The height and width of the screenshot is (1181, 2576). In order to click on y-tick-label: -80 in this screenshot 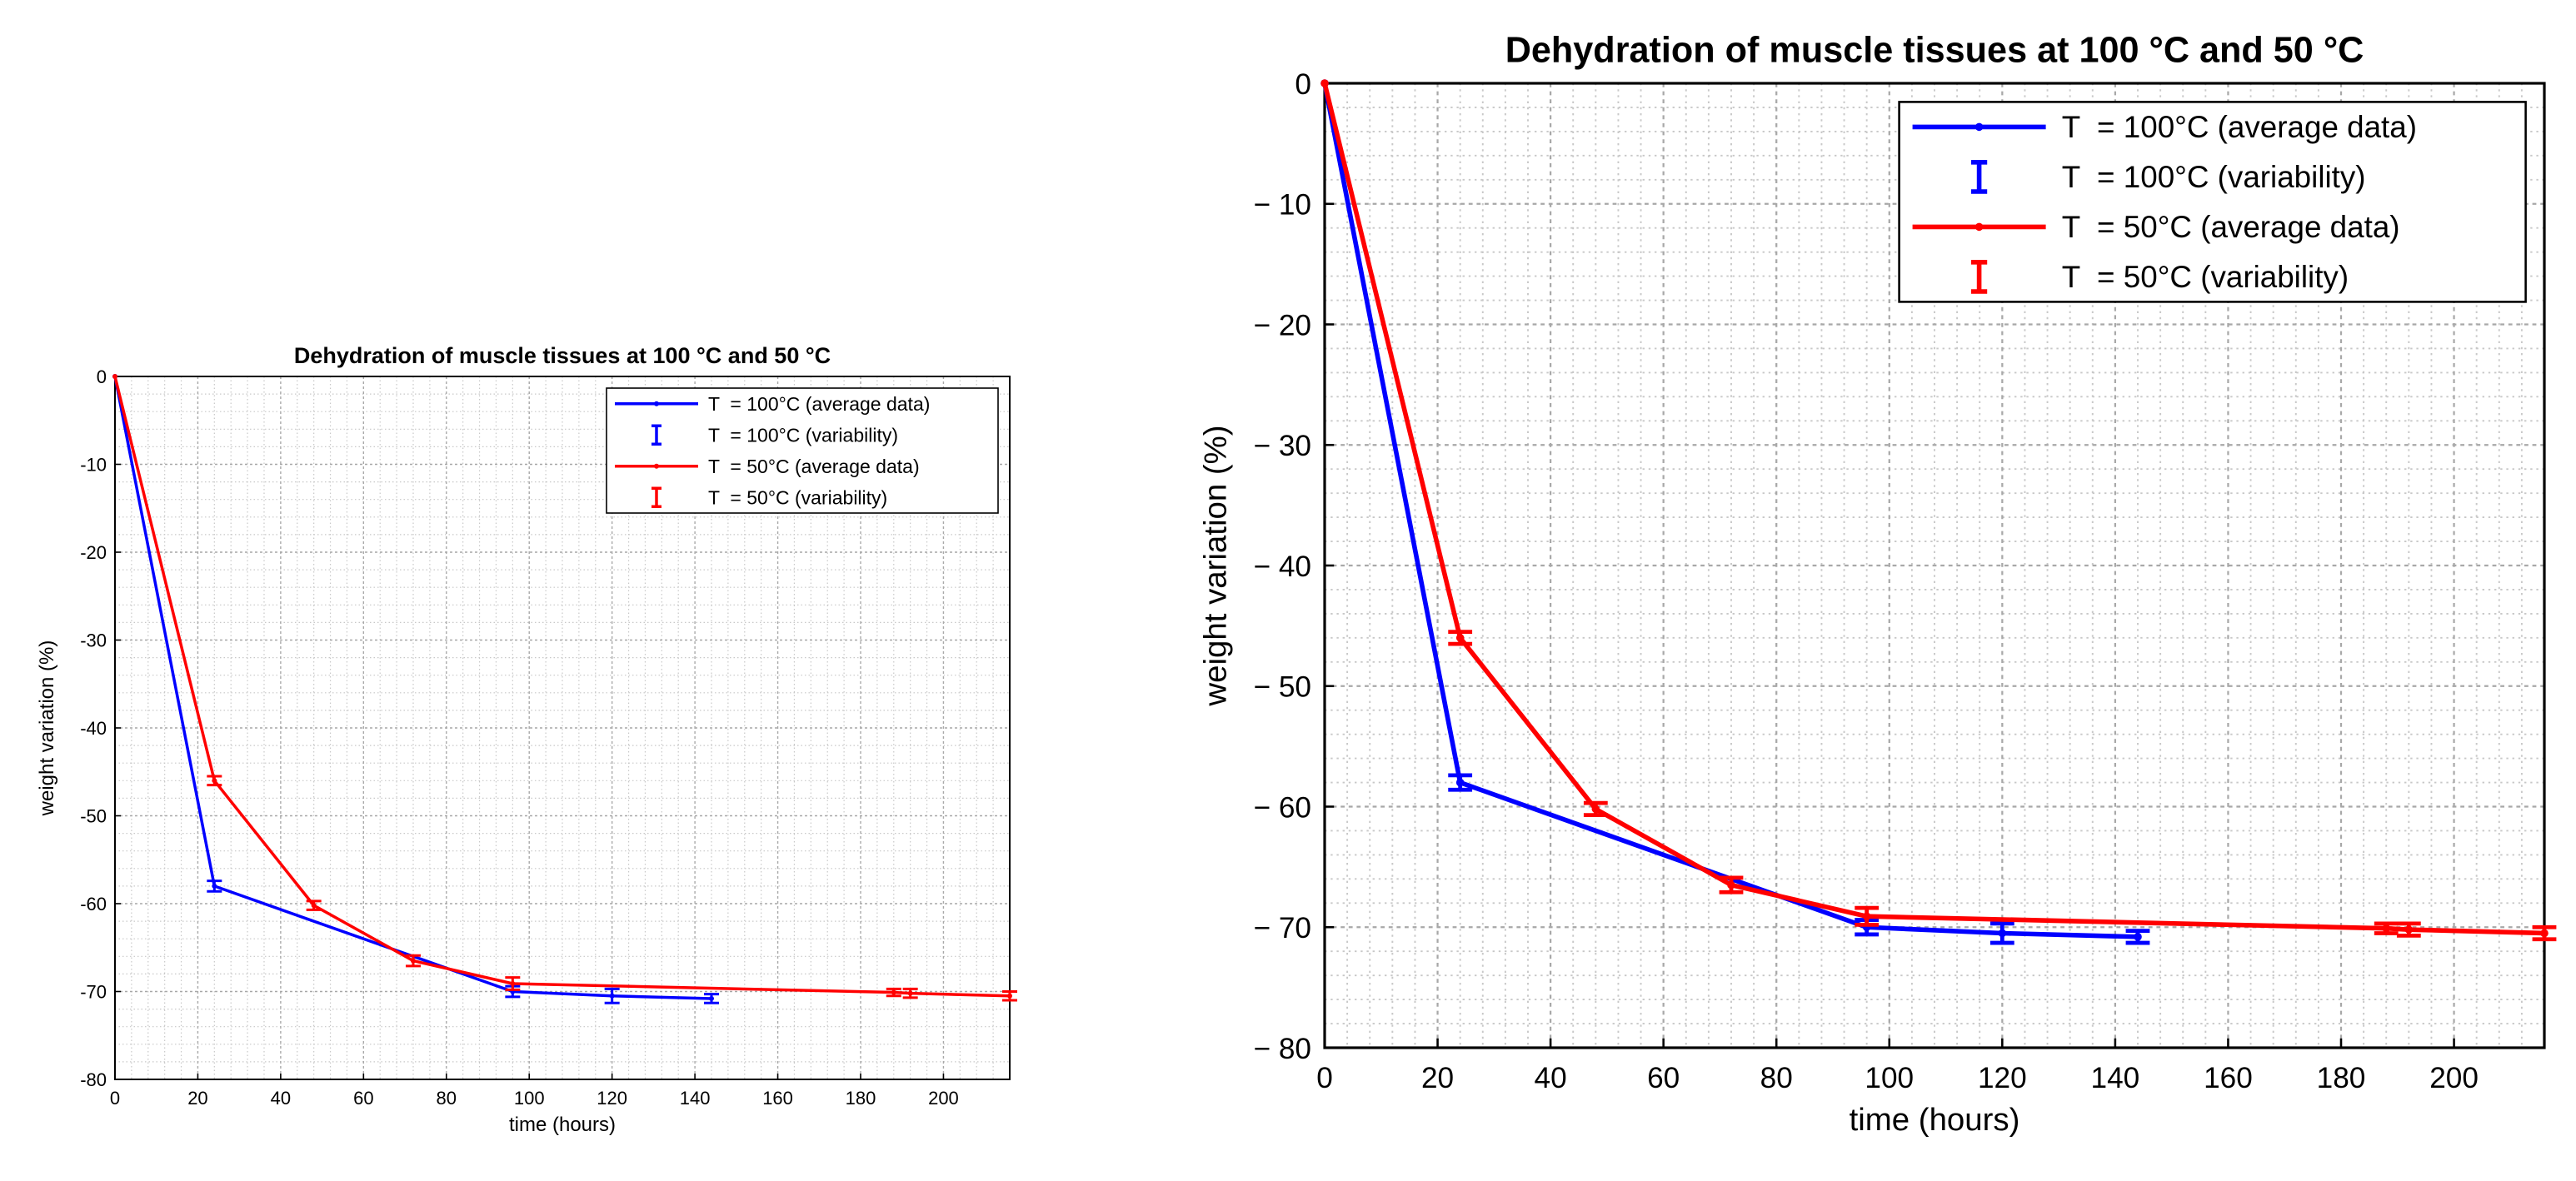, I will do `click(93, 1079)`.